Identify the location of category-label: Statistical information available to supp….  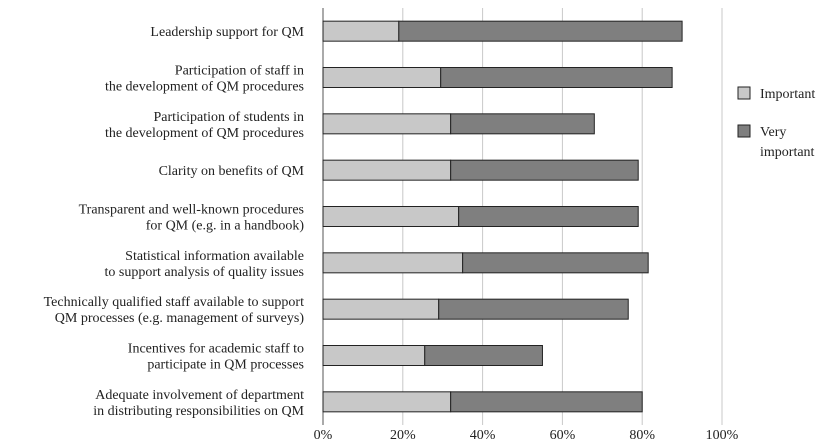
(205, 264).